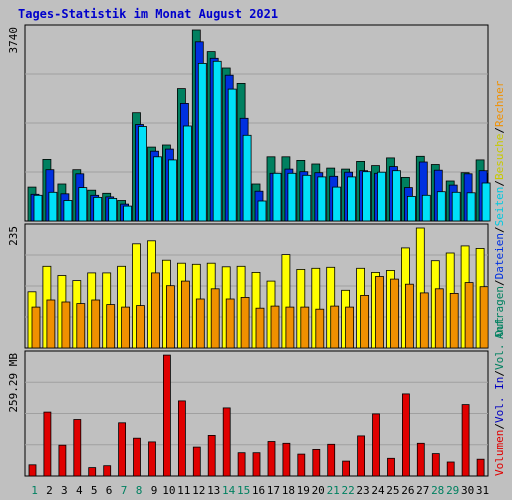  I want to click on day-label-31: 31, so click(482, 490).